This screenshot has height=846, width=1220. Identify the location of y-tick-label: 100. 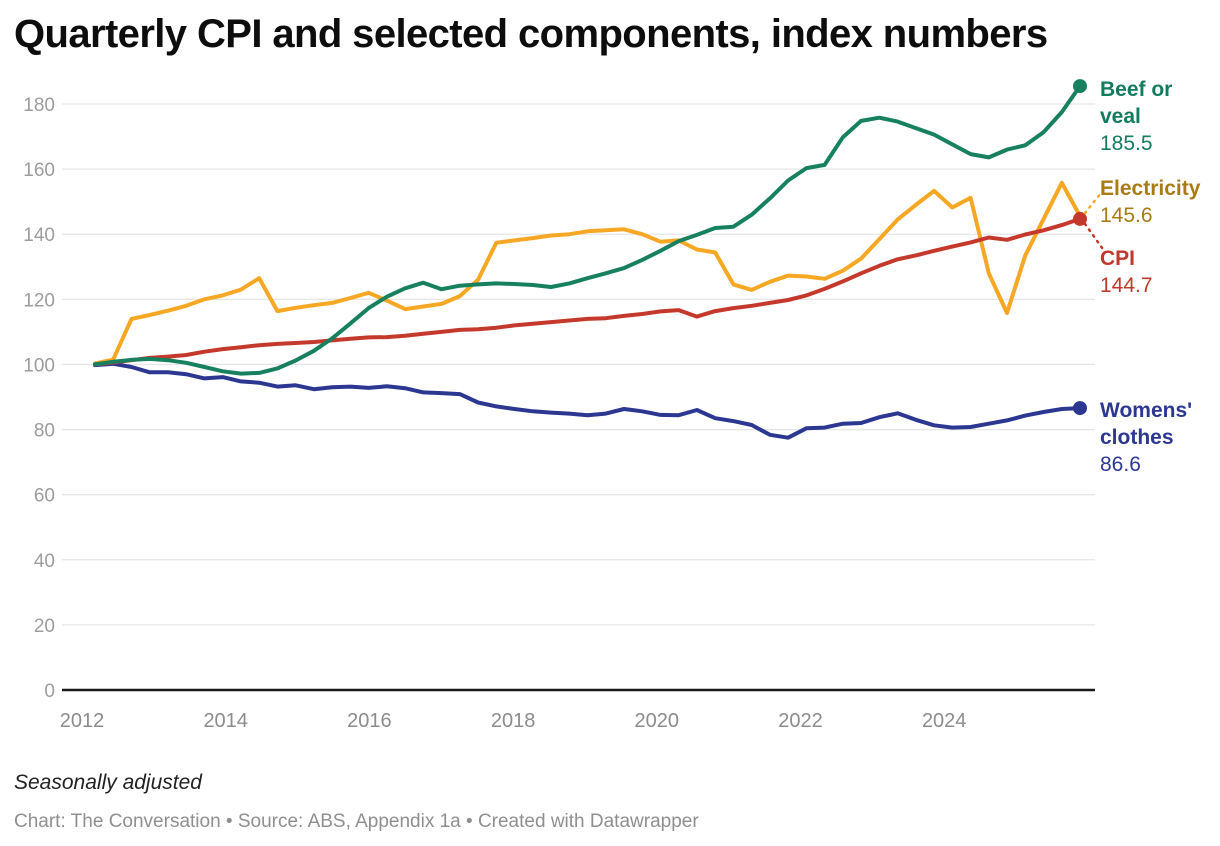
(39, 365).